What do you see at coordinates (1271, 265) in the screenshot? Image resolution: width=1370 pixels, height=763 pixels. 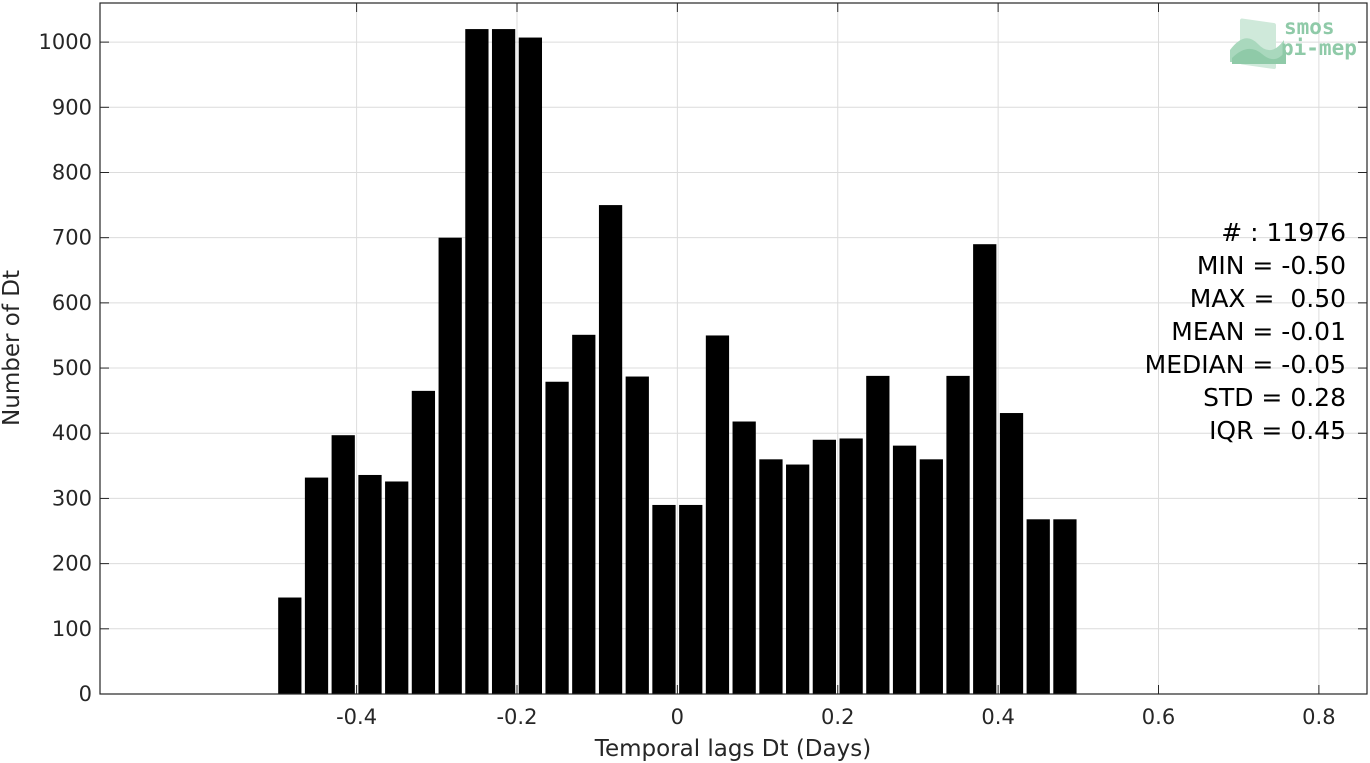 I see `stat-line: MIN = -0.50` at bounding box center [1271, 265].